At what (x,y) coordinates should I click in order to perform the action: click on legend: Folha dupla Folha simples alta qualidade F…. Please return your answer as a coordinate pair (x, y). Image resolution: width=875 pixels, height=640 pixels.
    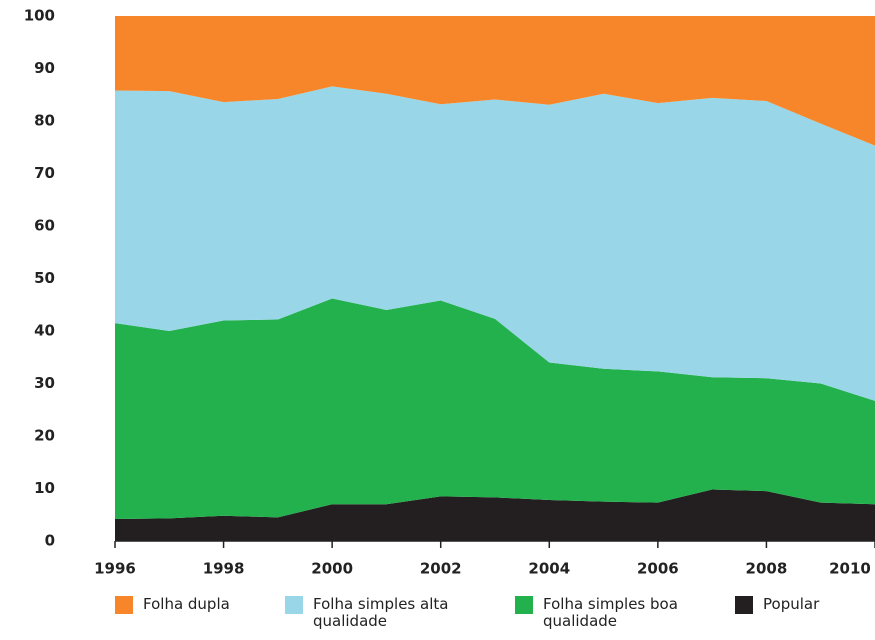
    Looking at the image, I should click on (437, 618).